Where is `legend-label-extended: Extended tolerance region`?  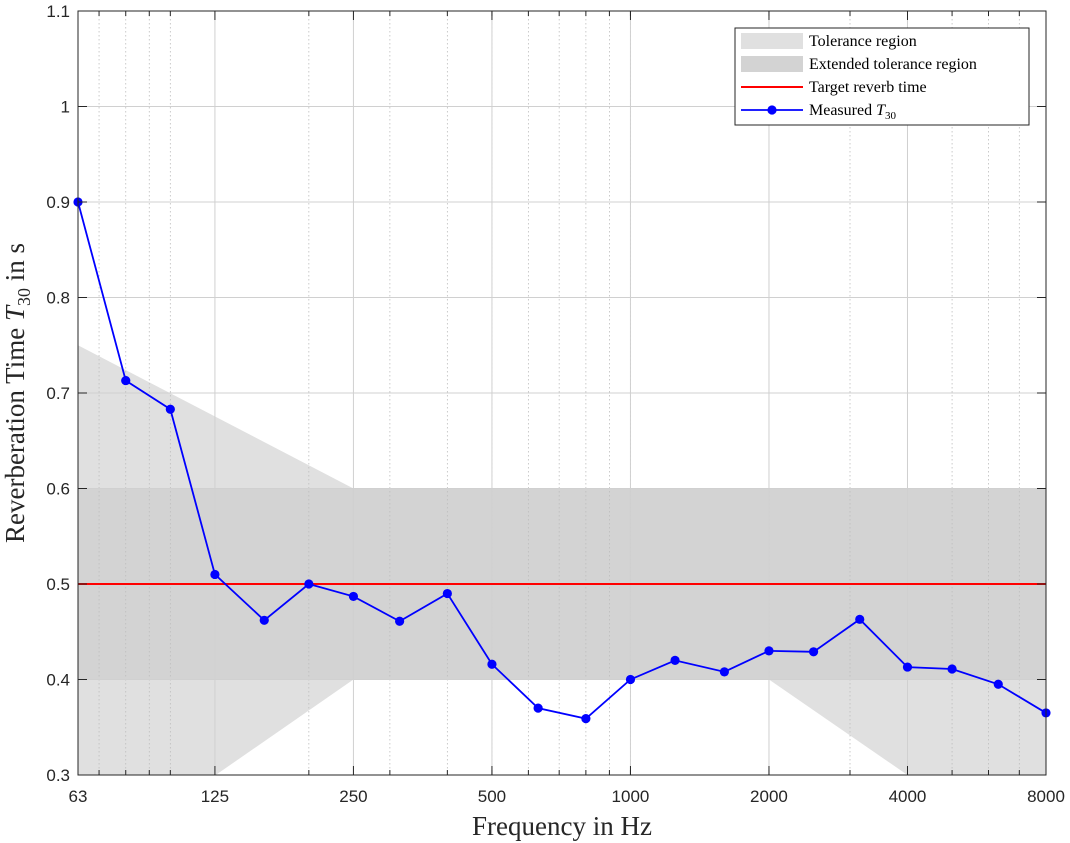
legend-label-extended: Extended tolerance region is located at coordinates (893, 64).